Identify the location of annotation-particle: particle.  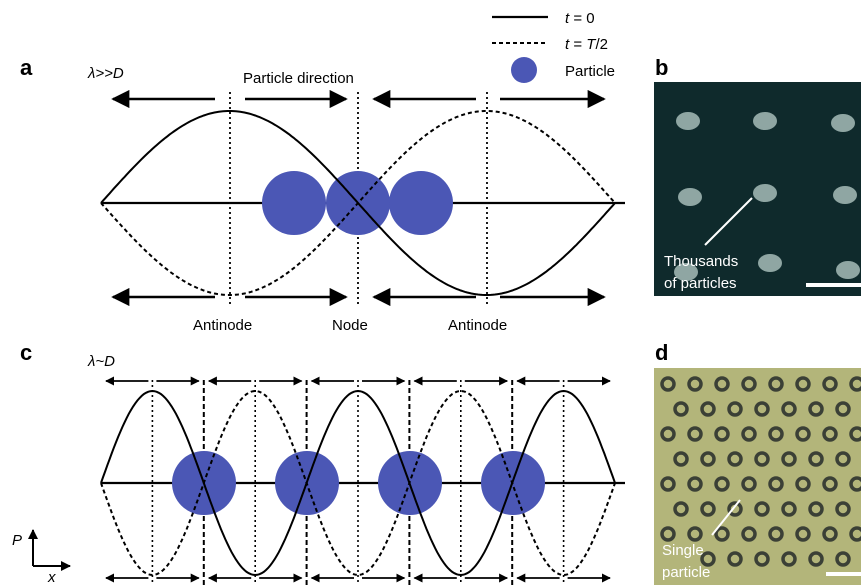
(686, 572).